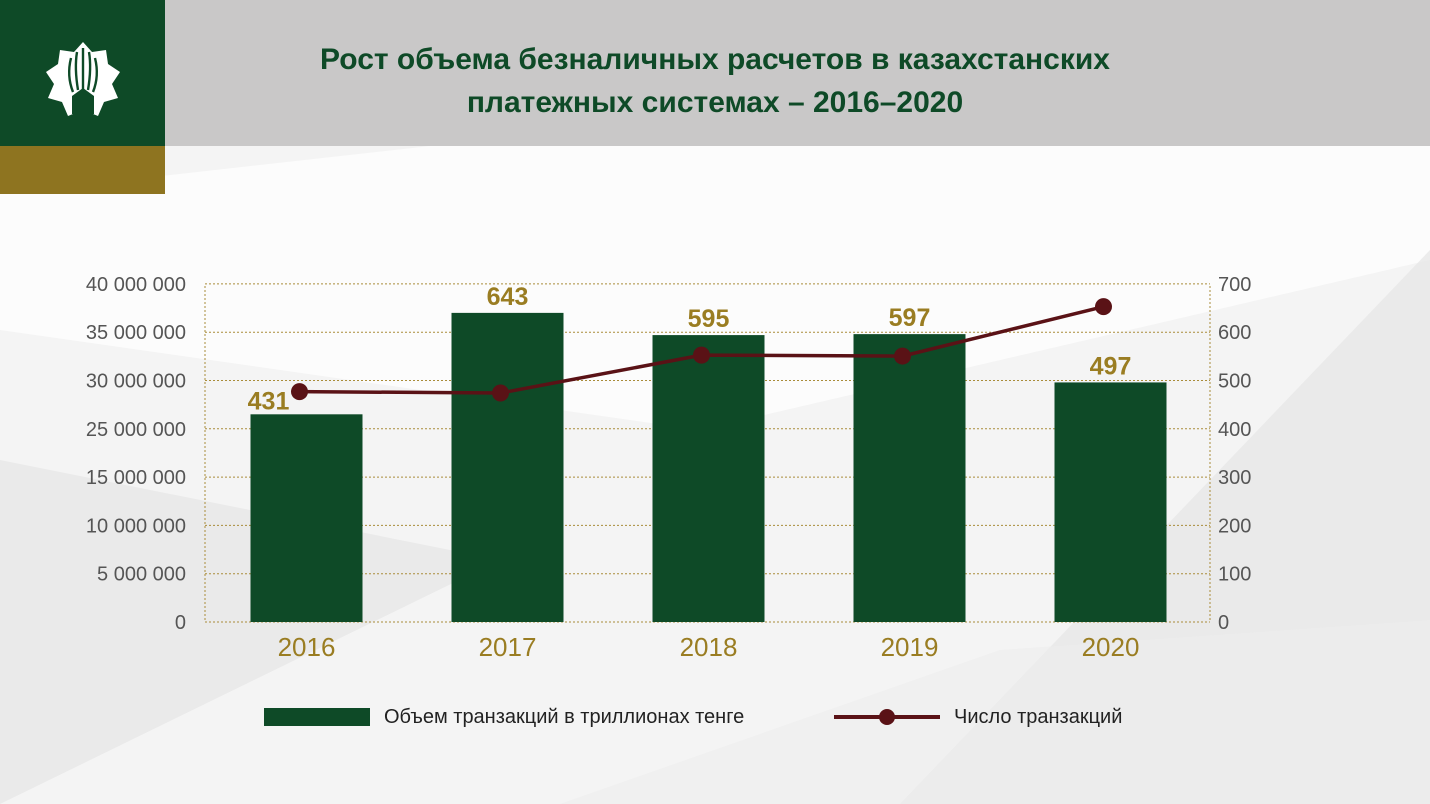  What do you see at coordinates (136, 285) in the screenshot?
I see `y-left-tick-label: 40 000 000` at bounding box center [136, 285].